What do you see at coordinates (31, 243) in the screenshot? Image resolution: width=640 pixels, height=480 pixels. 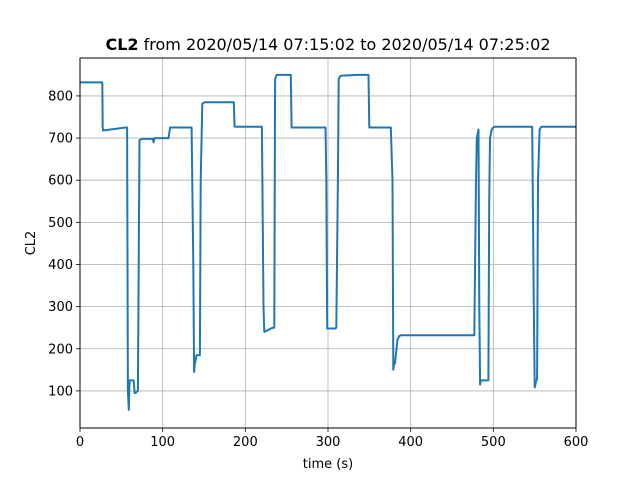 I see `y-axis-label: CL2` at bounding box center [31, 243].